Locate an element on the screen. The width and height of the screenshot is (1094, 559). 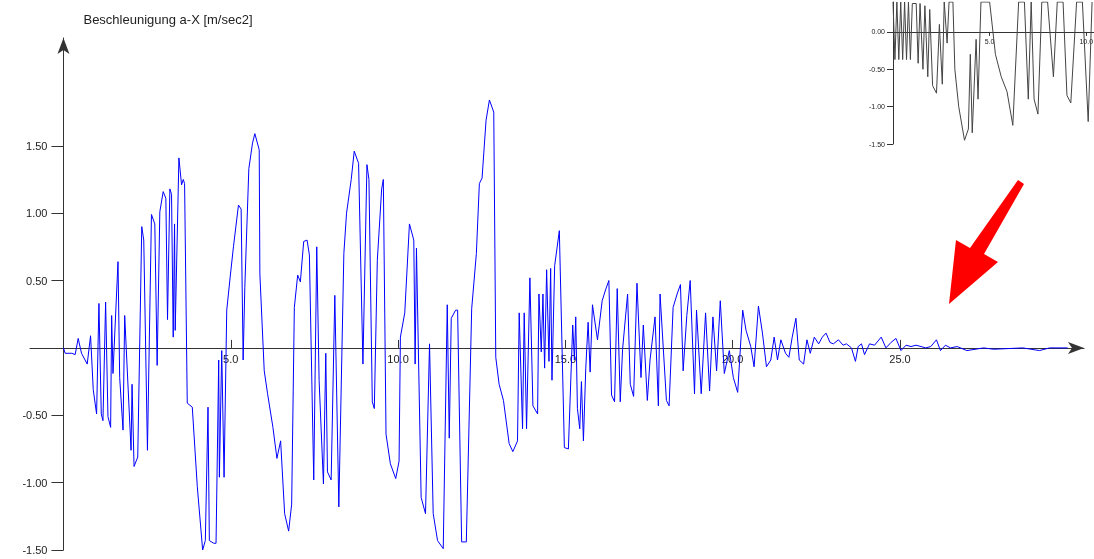
x-tick-label: 25.0 is located at coordinates (900, 359).